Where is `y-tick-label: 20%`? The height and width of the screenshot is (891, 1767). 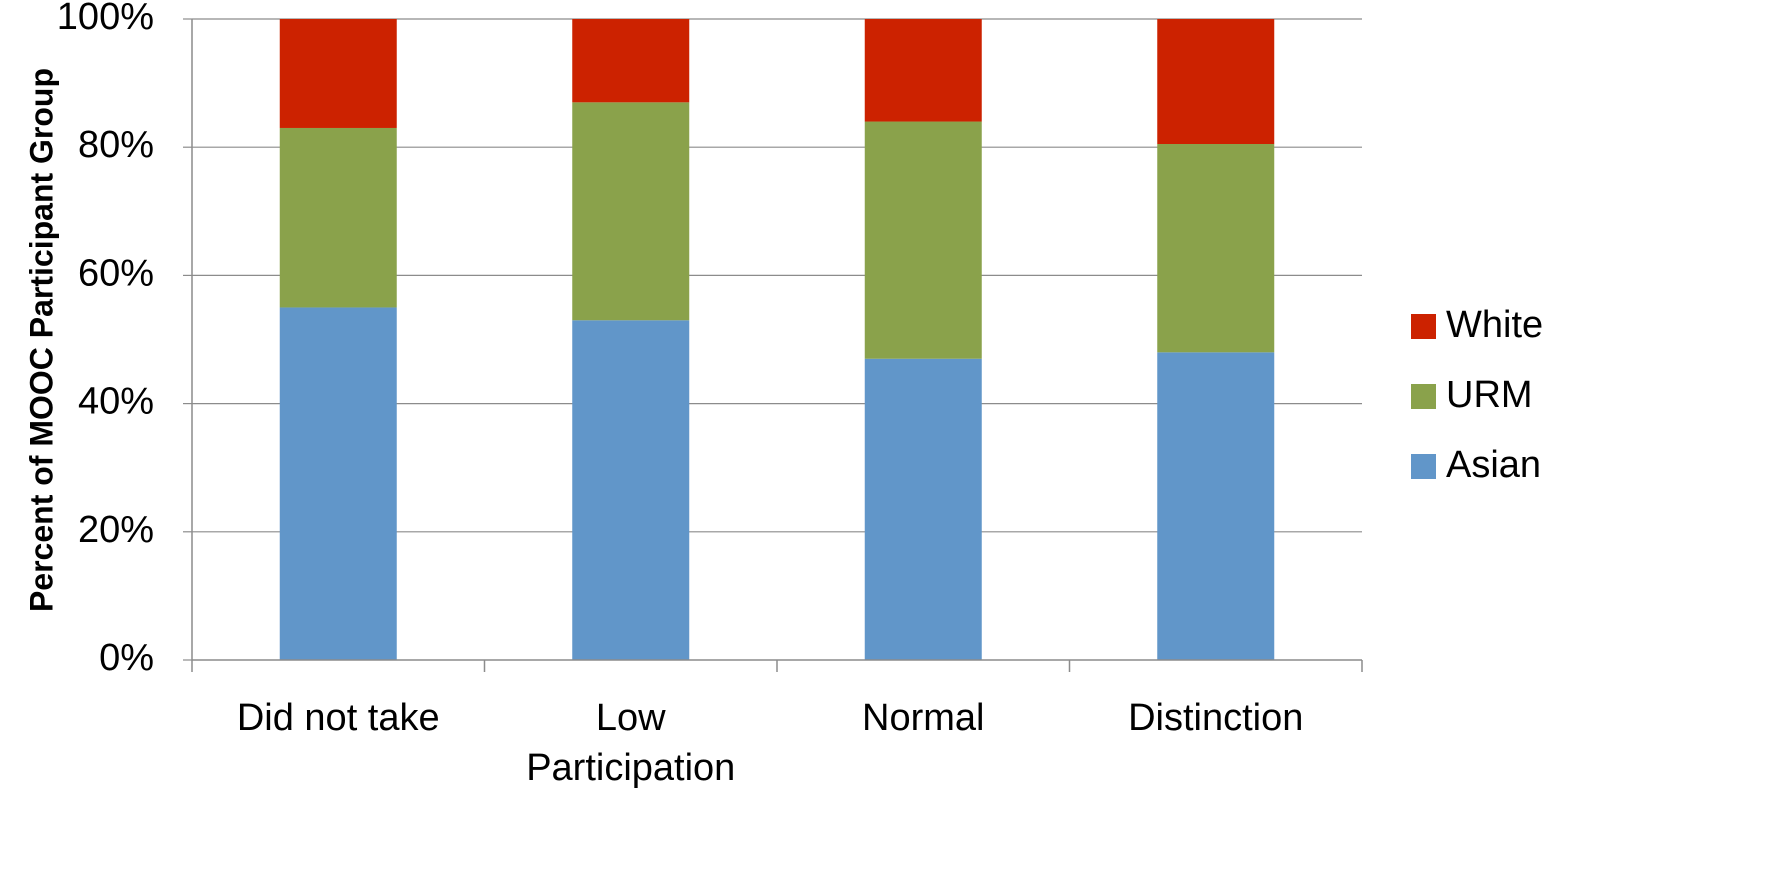
y-tick-label: 20% is located at coordinates (116, 530).